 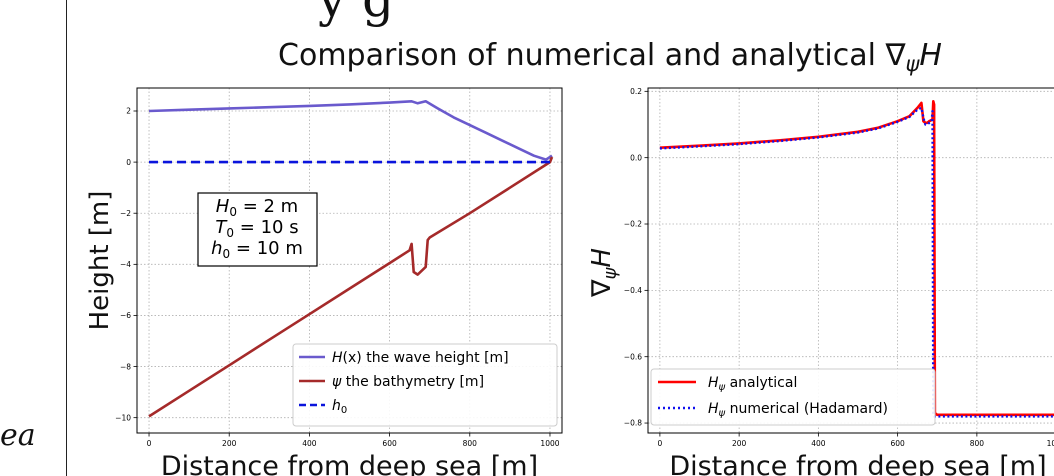 I want to click on legend-right: Hψ analytical Hψ numerical (Hadamard), so click(x=793, y=397).